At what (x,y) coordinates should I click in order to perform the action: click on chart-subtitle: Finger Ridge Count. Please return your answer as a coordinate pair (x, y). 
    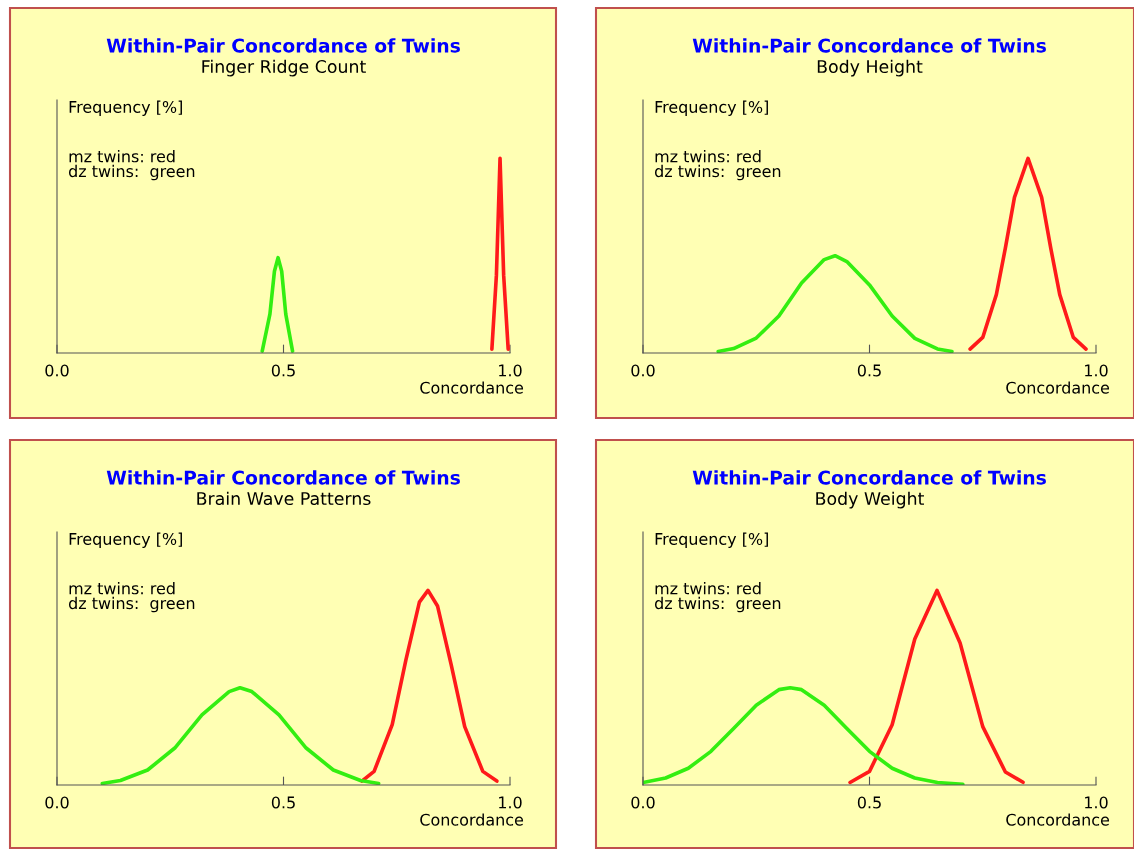
    Looking at the image, I should click on (284, 68).